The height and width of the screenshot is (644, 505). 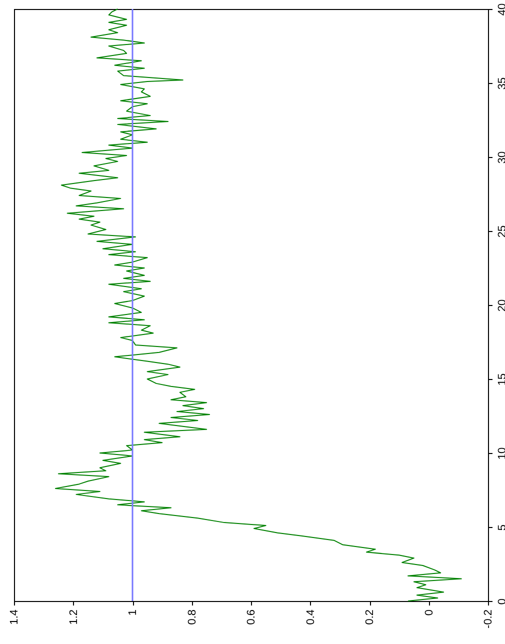 What do you see at coordinates (488, 619) in the screenshot?
I see `x-tick-label: -0.2` at bounding box center [488, 619].